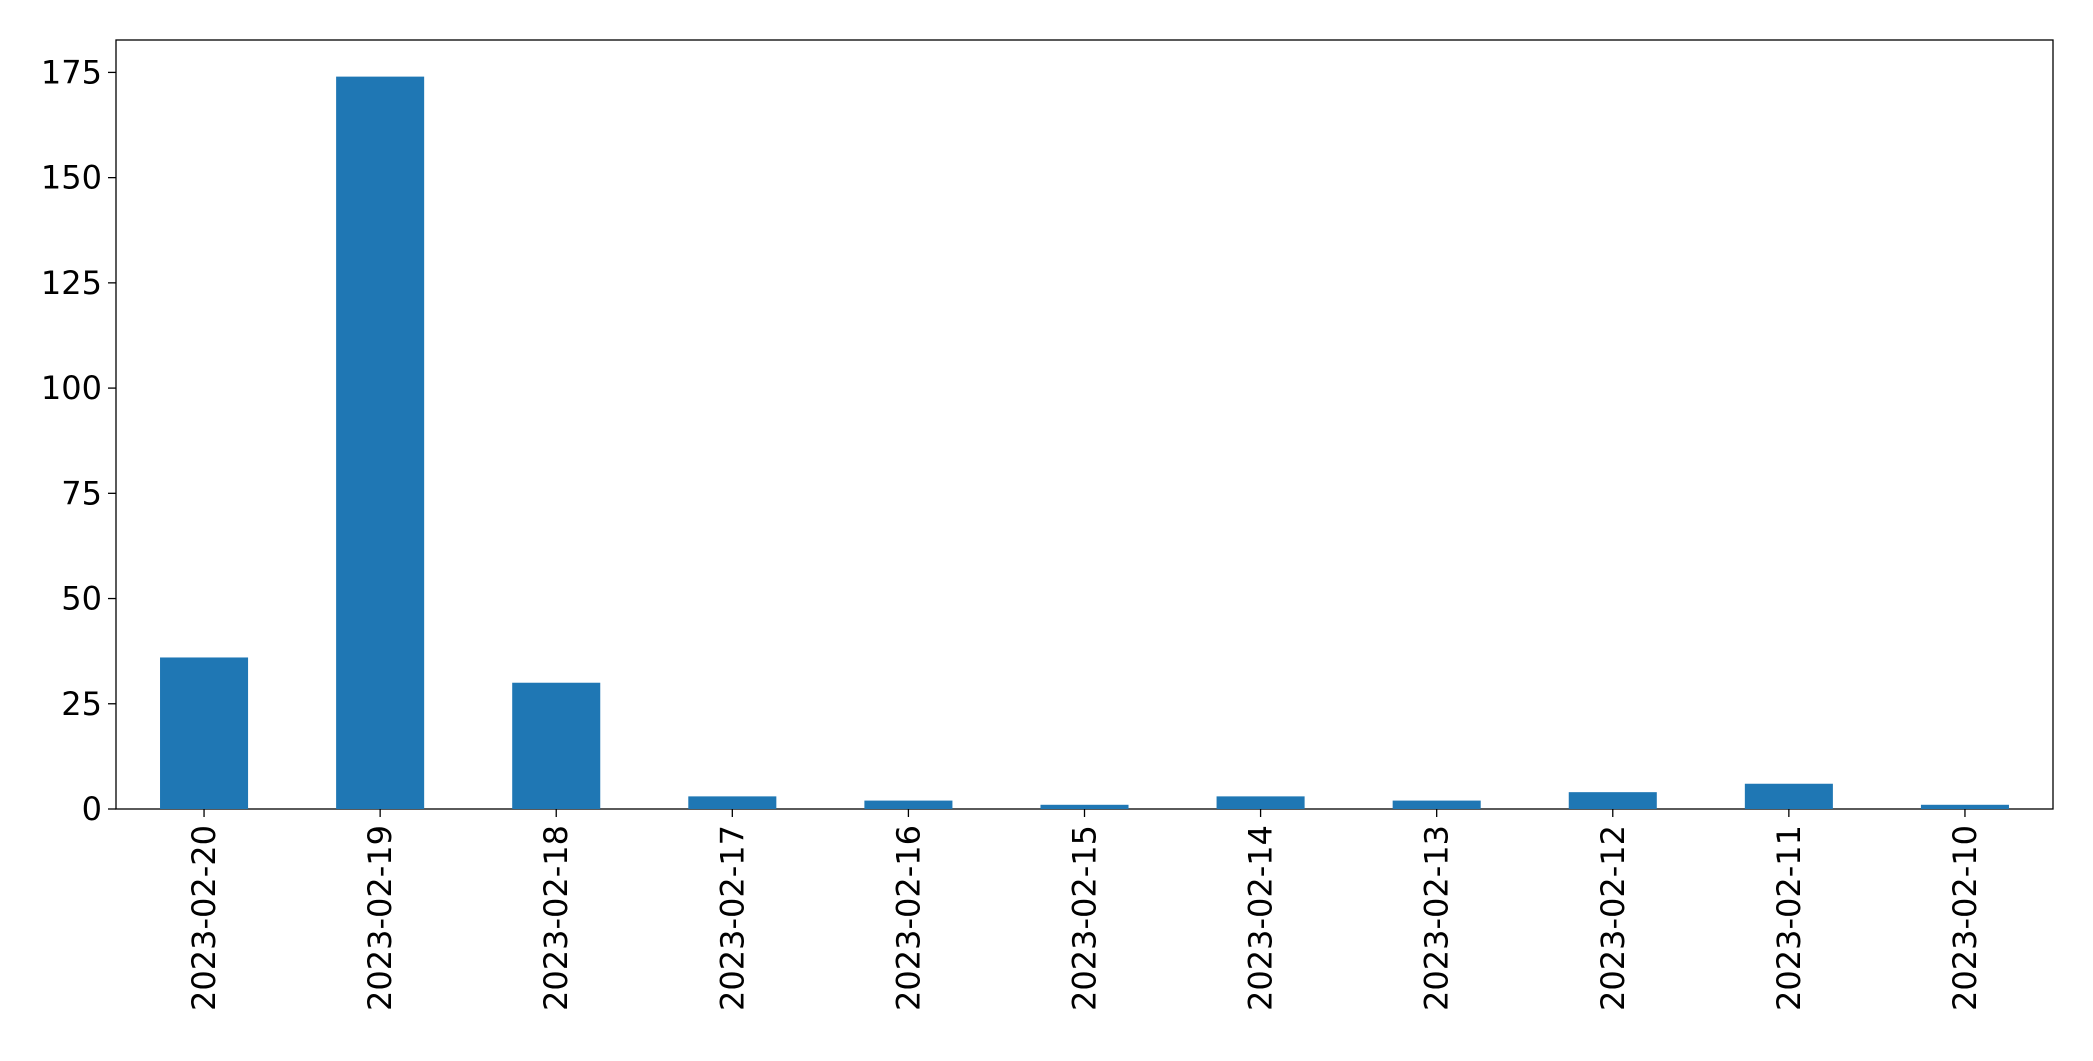 The height and width of the screenshot is (1061, 2093). What do you see at coordinates (1965, 918) in the screenshot?
I see `x-tick-label: 2023-02-10` at bounding box center [1965, 918].